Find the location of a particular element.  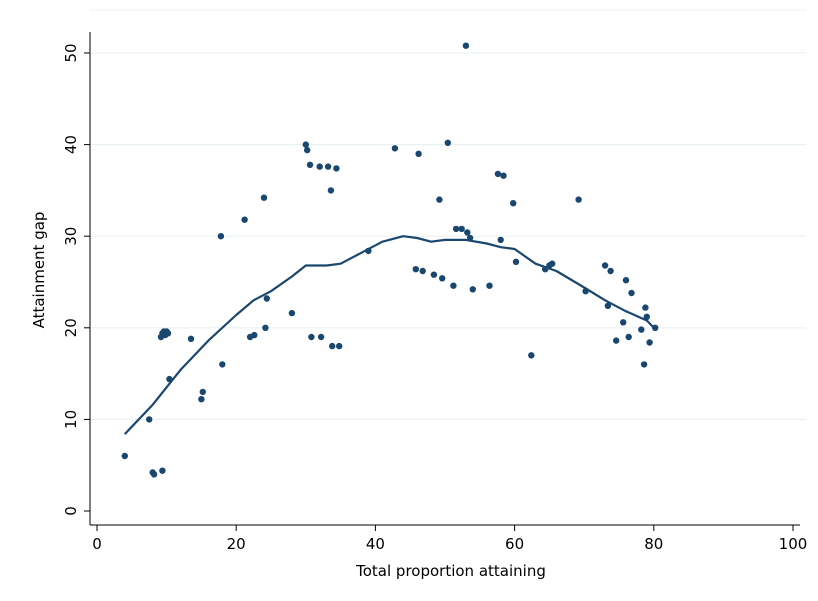

x-axis-title: Total proportion attaining is located at coordinates (450, 571).